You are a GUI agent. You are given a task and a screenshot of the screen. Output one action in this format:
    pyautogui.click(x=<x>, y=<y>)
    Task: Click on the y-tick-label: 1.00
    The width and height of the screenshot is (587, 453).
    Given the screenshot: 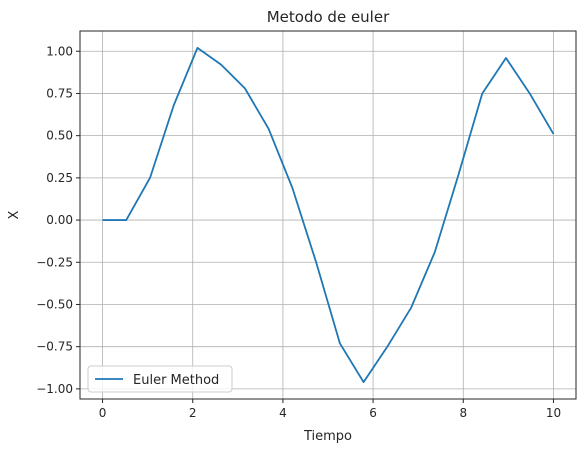 What is the action you would take?
    pyautogui.click(x=59, y=51)
    